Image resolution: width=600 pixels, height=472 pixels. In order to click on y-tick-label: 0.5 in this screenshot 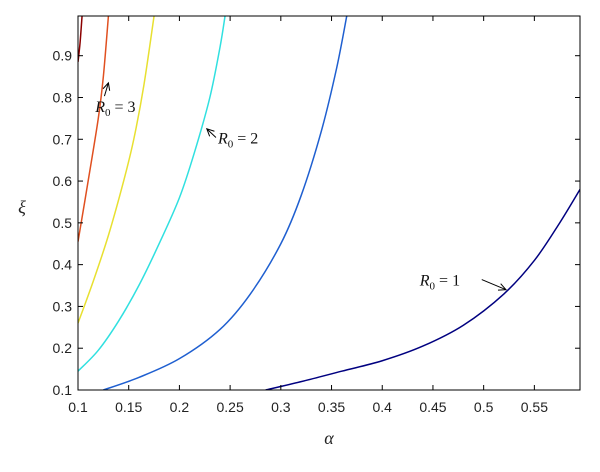, I will do `click(63, 223)`.